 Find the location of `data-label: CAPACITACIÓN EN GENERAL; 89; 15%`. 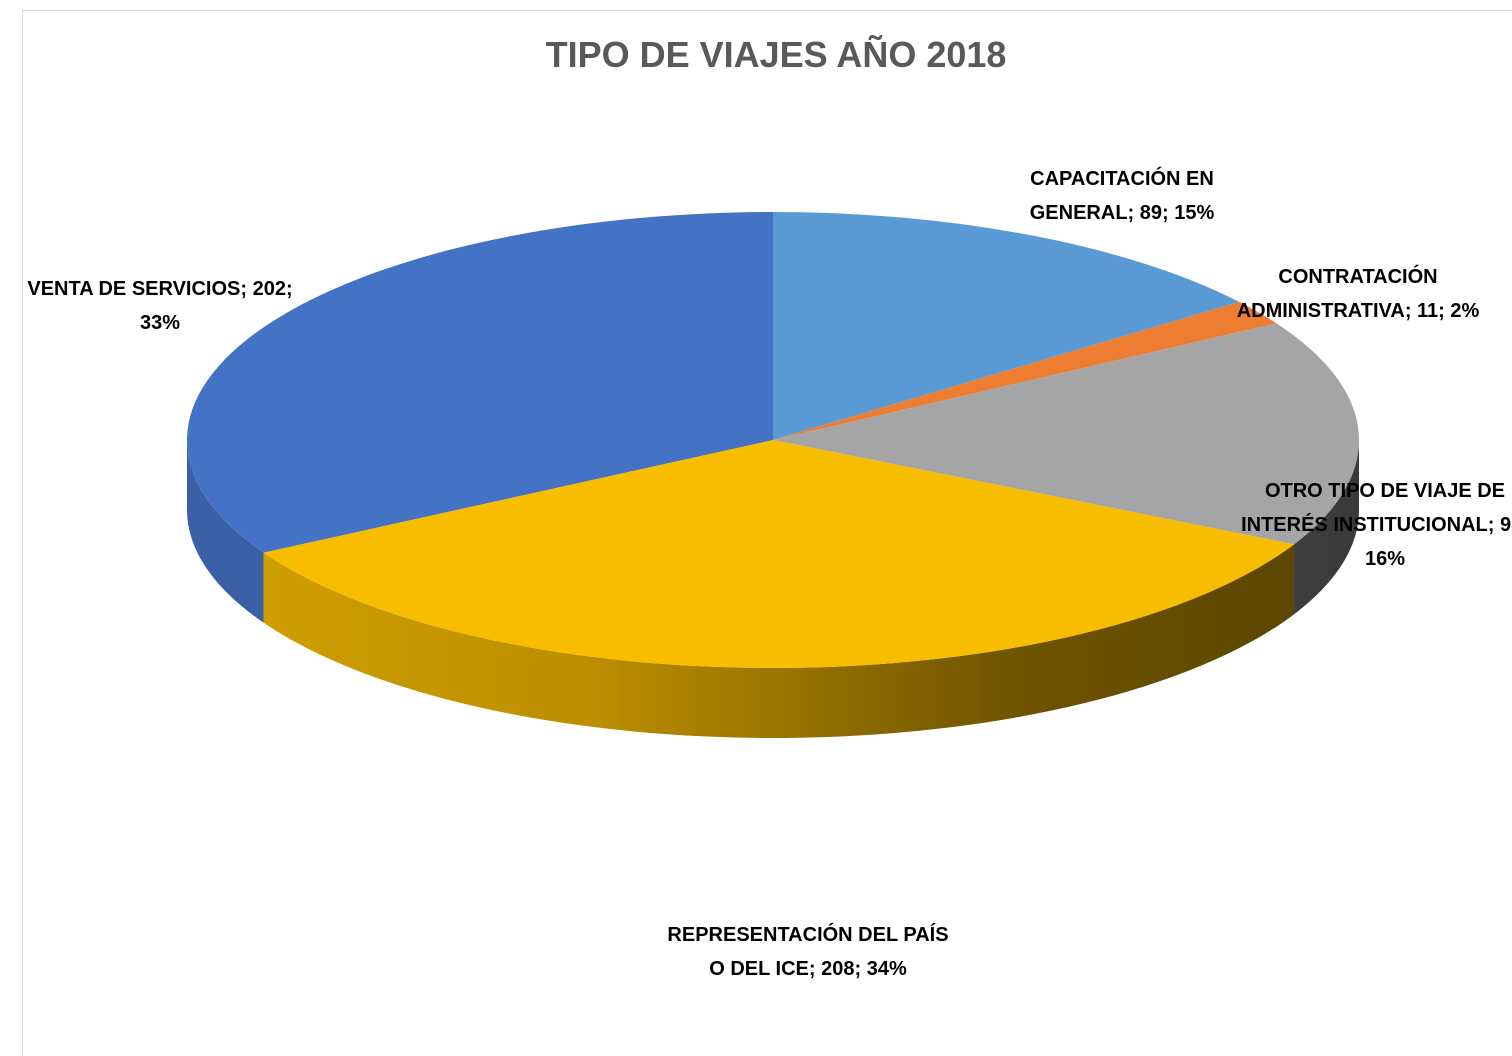

data-label: CAPACITACIÓN EN GENERAL; 89; 15% is located at coordinates (1122, 196).